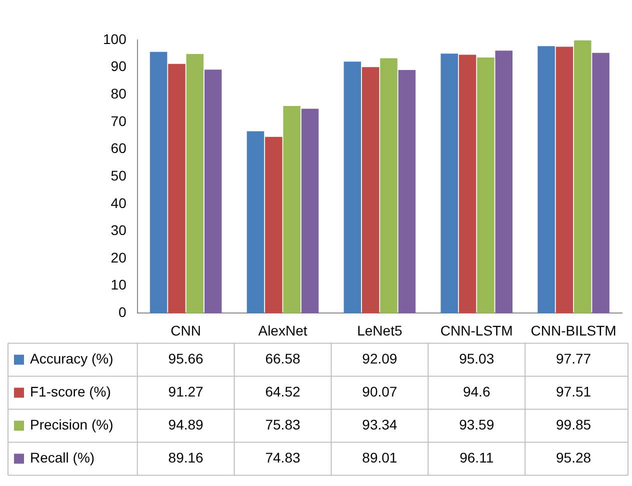 Image resolution: width=632 pixels, height=486 pixels. What do you see at coordinates (118, 66) in the screenshot?
I see `y-tick-label: 90` at bounding box center [118, 66].